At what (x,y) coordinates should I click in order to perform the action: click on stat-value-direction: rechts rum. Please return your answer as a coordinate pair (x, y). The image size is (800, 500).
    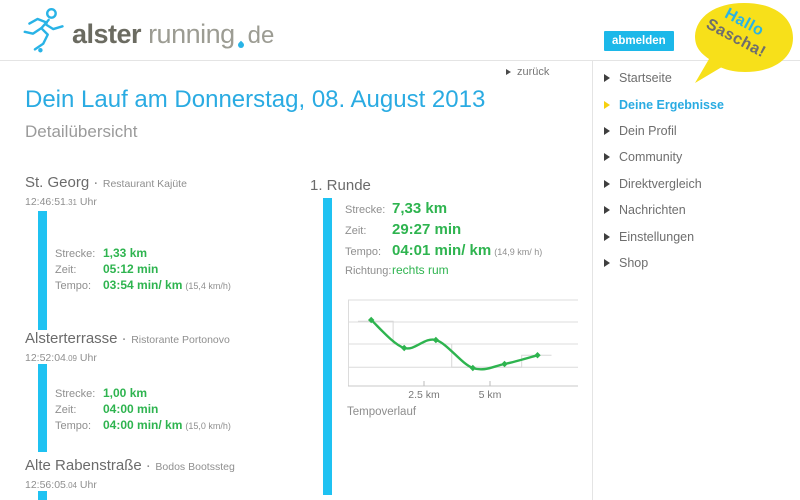
    Looking at the image, I should click on (420, 270).